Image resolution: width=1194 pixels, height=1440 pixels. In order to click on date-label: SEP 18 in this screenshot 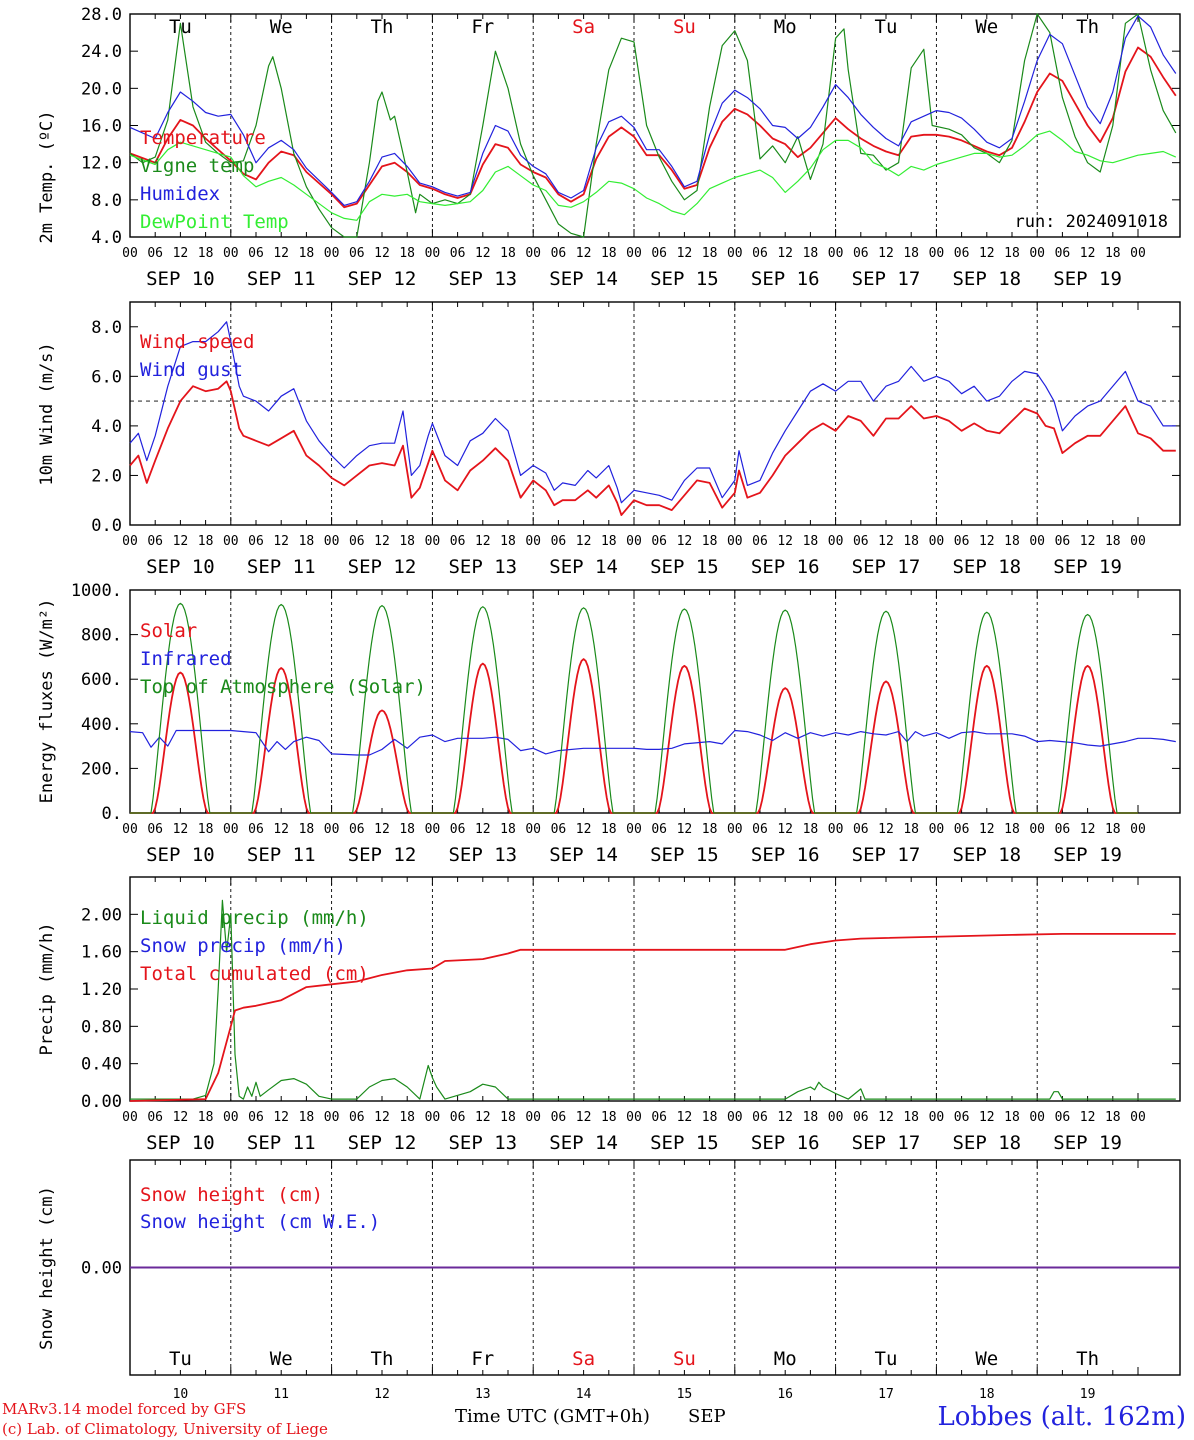, I will do `click(986, 1143)`.